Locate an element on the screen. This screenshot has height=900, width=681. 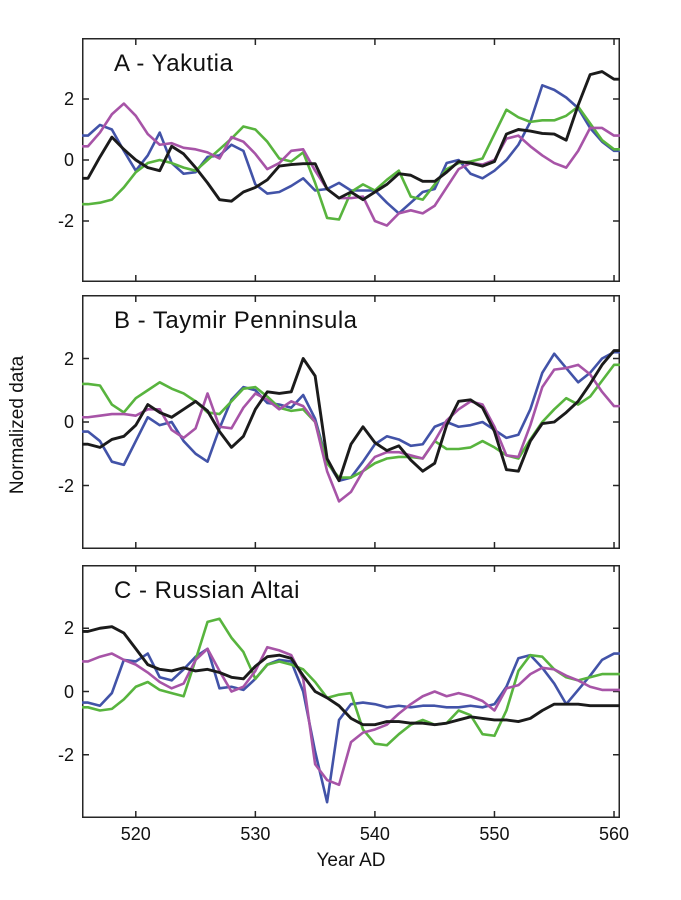
y-axis-label: Normalized data is located at coordinates (17, 425).